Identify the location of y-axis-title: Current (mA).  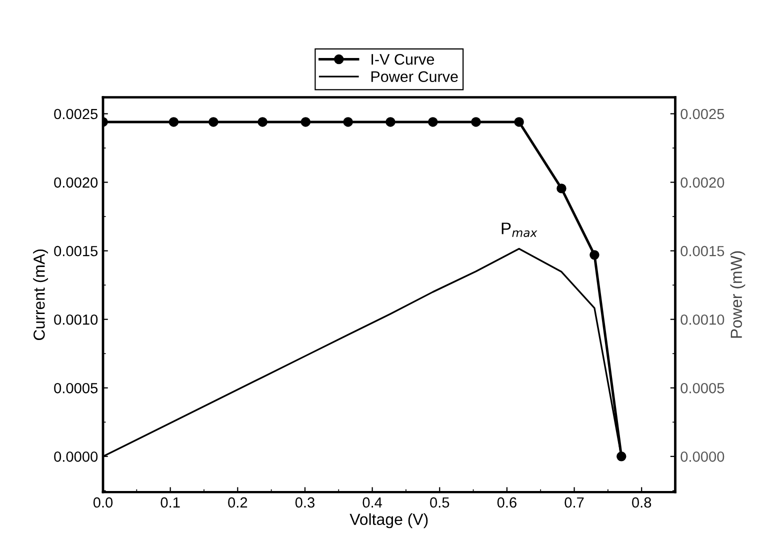
(40, 295).